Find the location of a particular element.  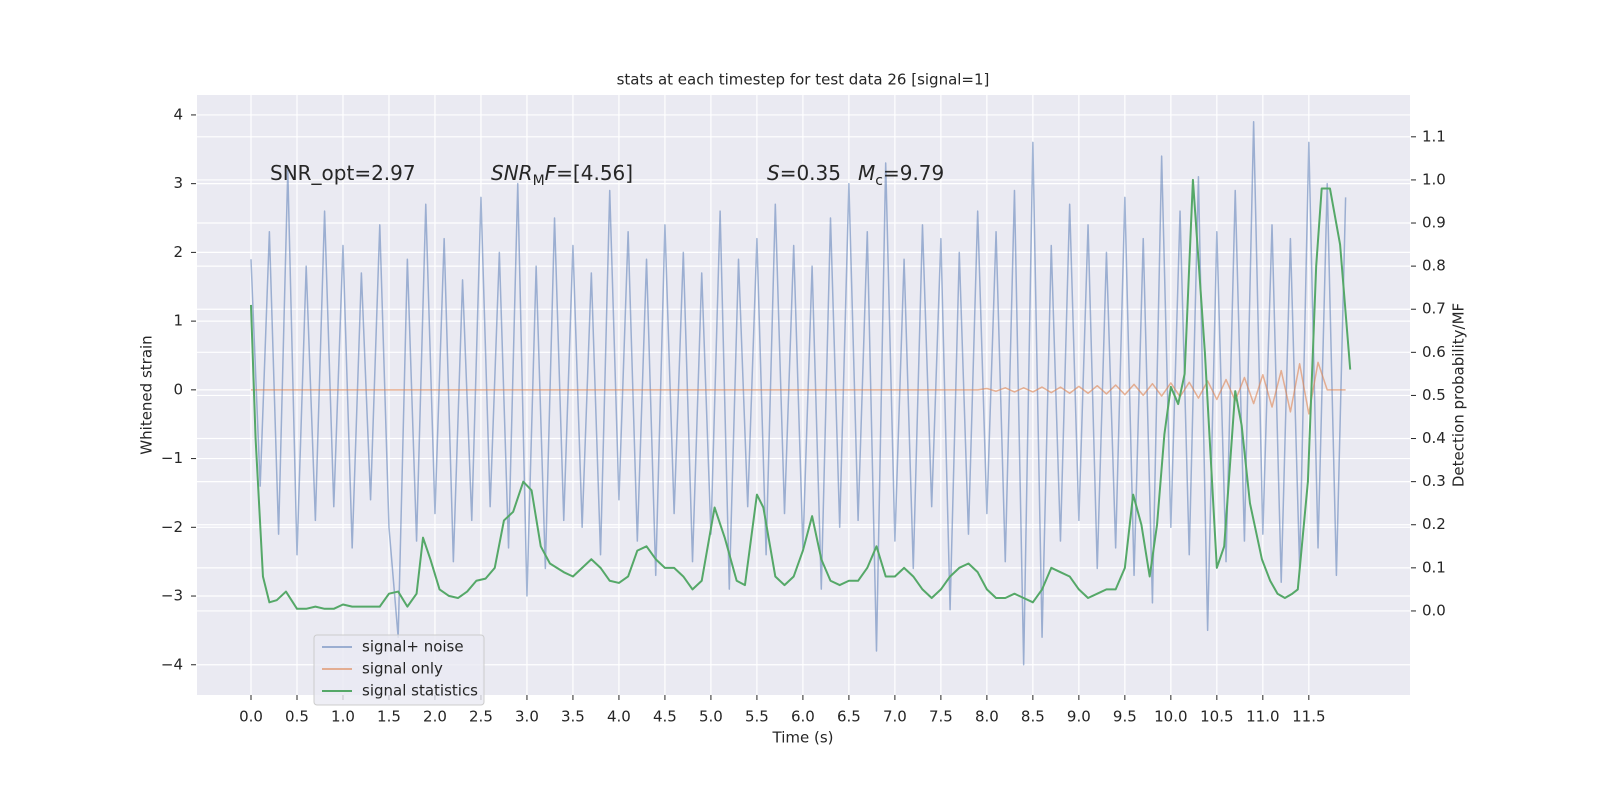

y2-tick-label: 0.4 is located at coordinates (1434, 438).